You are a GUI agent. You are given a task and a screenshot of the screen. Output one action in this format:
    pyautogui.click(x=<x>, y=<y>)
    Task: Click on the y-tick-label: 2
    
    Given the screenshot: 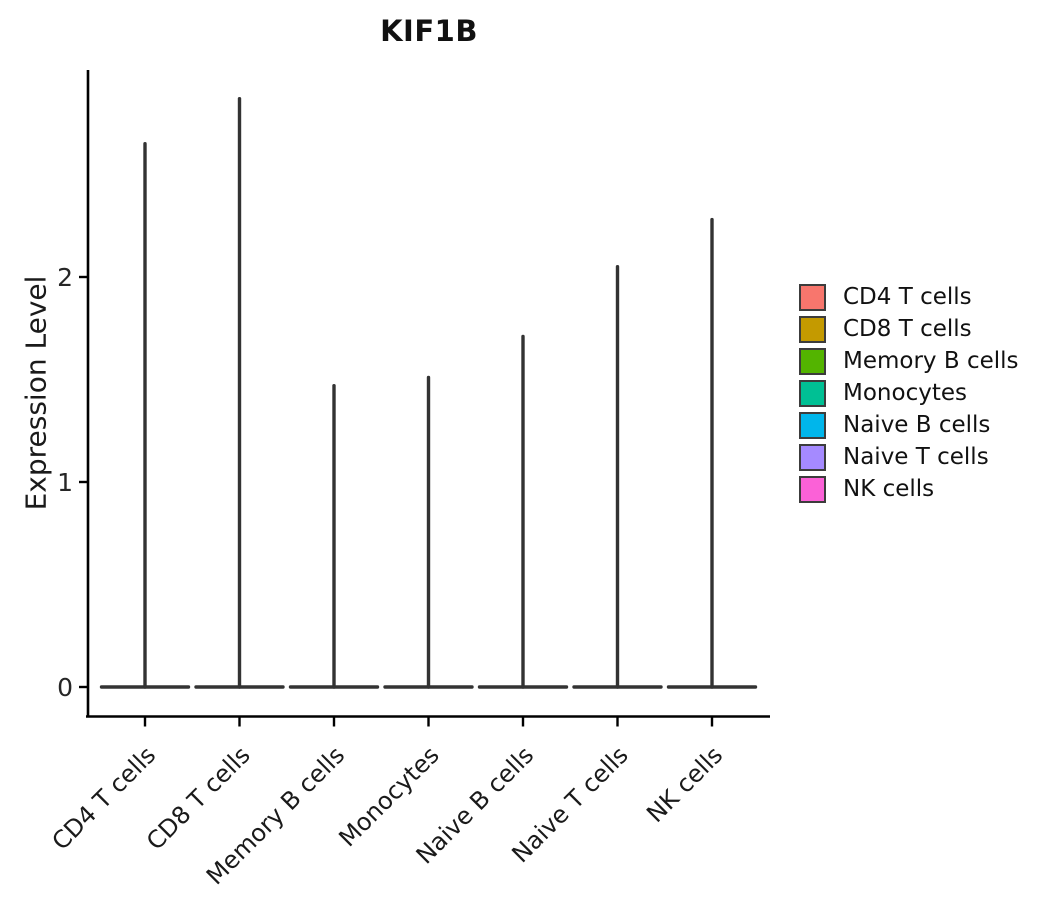 What is the action you would take?
    pyautogui.click(x=65, y=277)
    